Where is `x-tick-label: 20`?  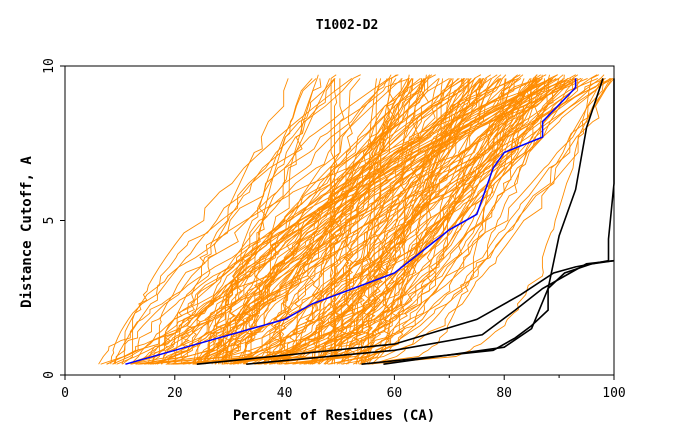
x-tick-label: 20 is located at coordinates (175, 393).